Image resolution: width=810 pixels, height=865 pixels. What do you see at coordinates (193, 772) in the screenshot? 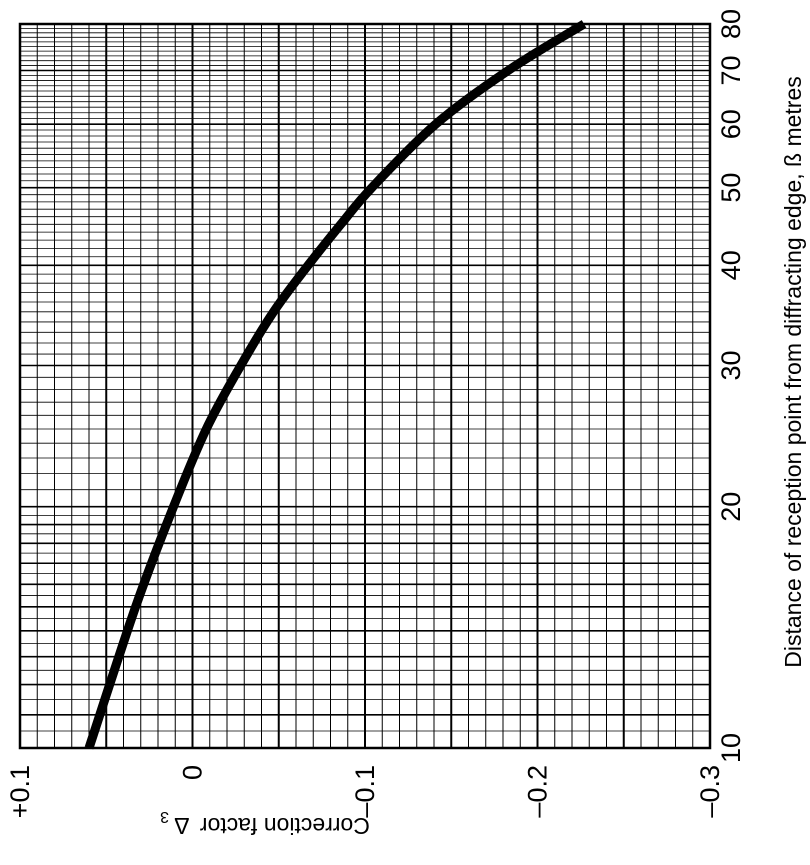
I see `y-tick-label: 0` at bounding box center [193, 772].